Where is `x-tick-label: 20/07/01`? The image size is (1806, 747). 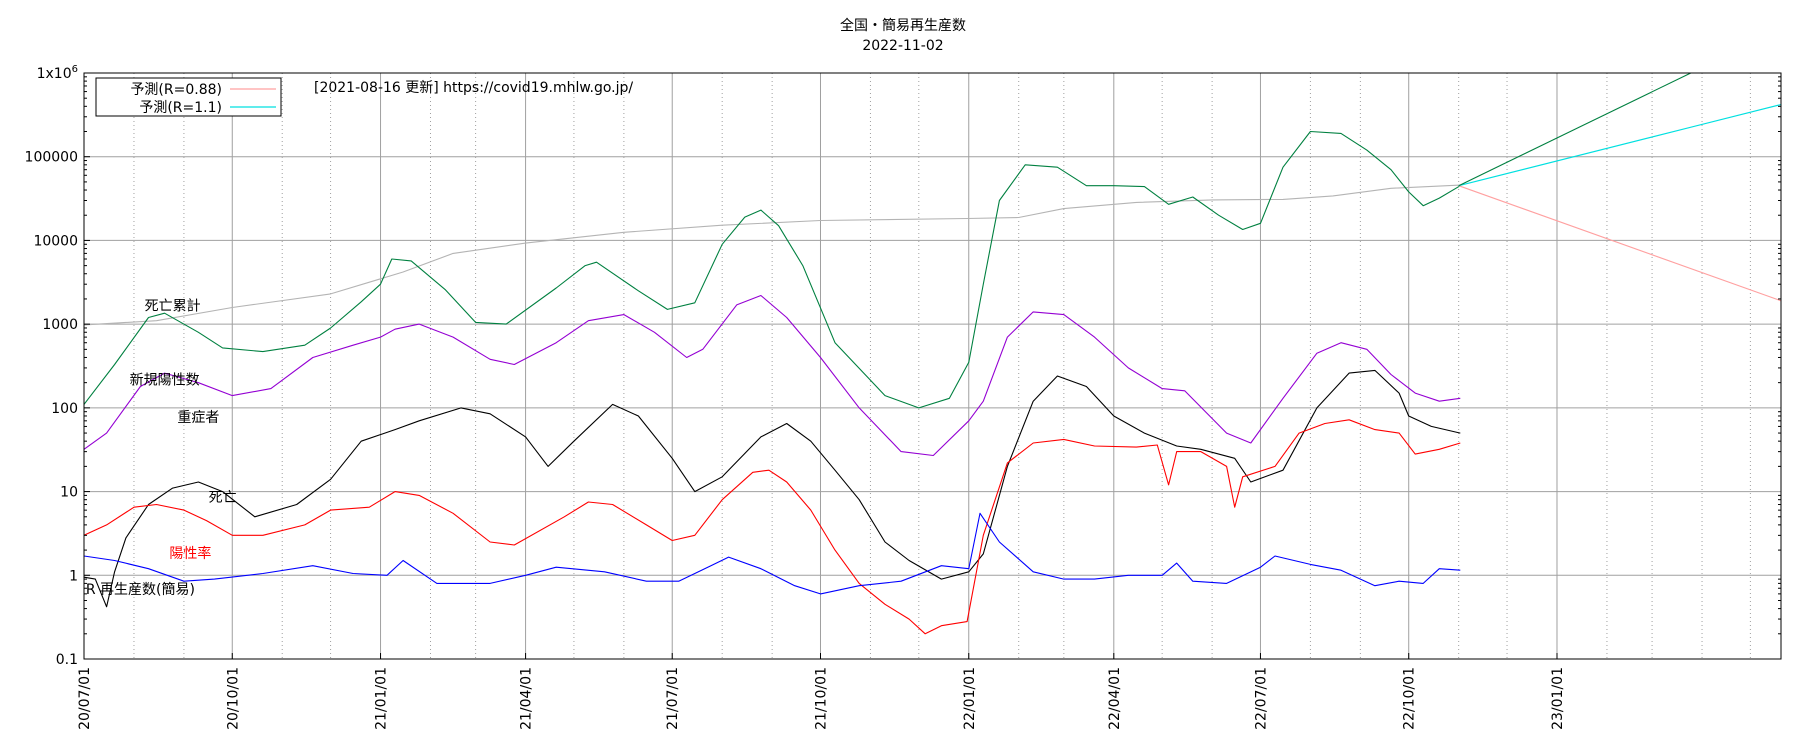
x-tick-label: 20/07/01 is located at coordinates (85, 698).